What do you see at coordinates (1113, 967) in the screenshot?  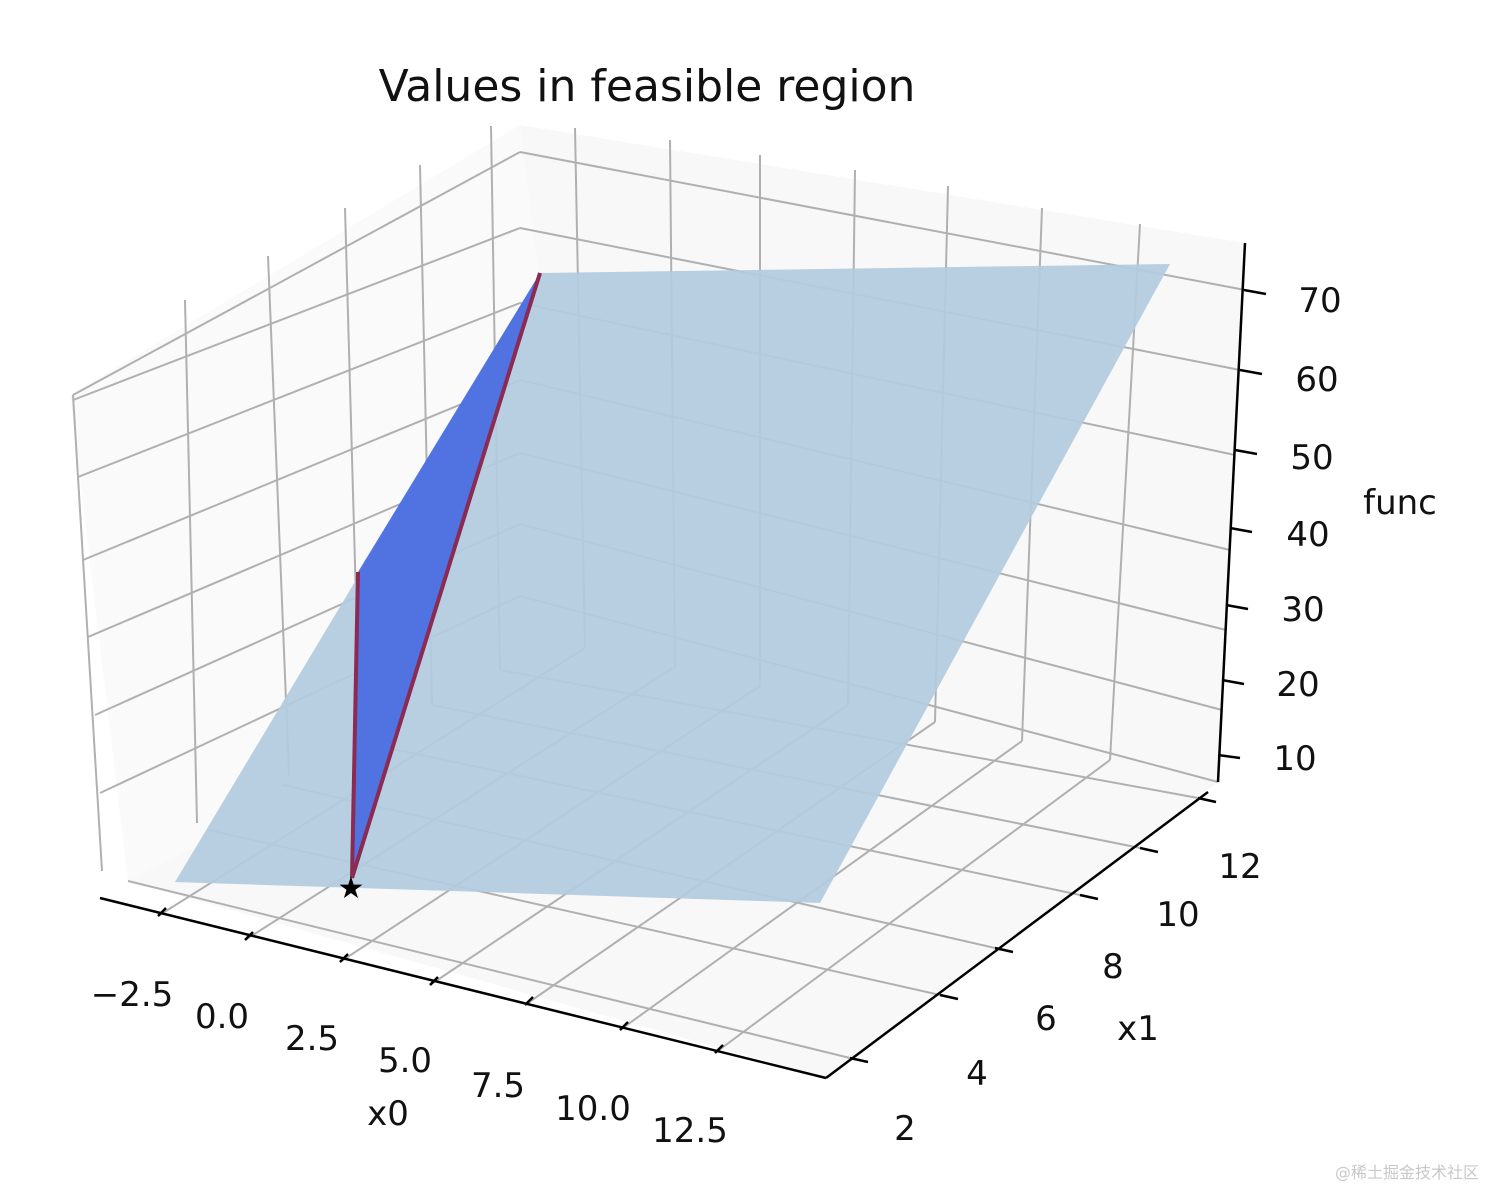 I see `x1-tick-label: 8` at bounding box center [1113, 967].